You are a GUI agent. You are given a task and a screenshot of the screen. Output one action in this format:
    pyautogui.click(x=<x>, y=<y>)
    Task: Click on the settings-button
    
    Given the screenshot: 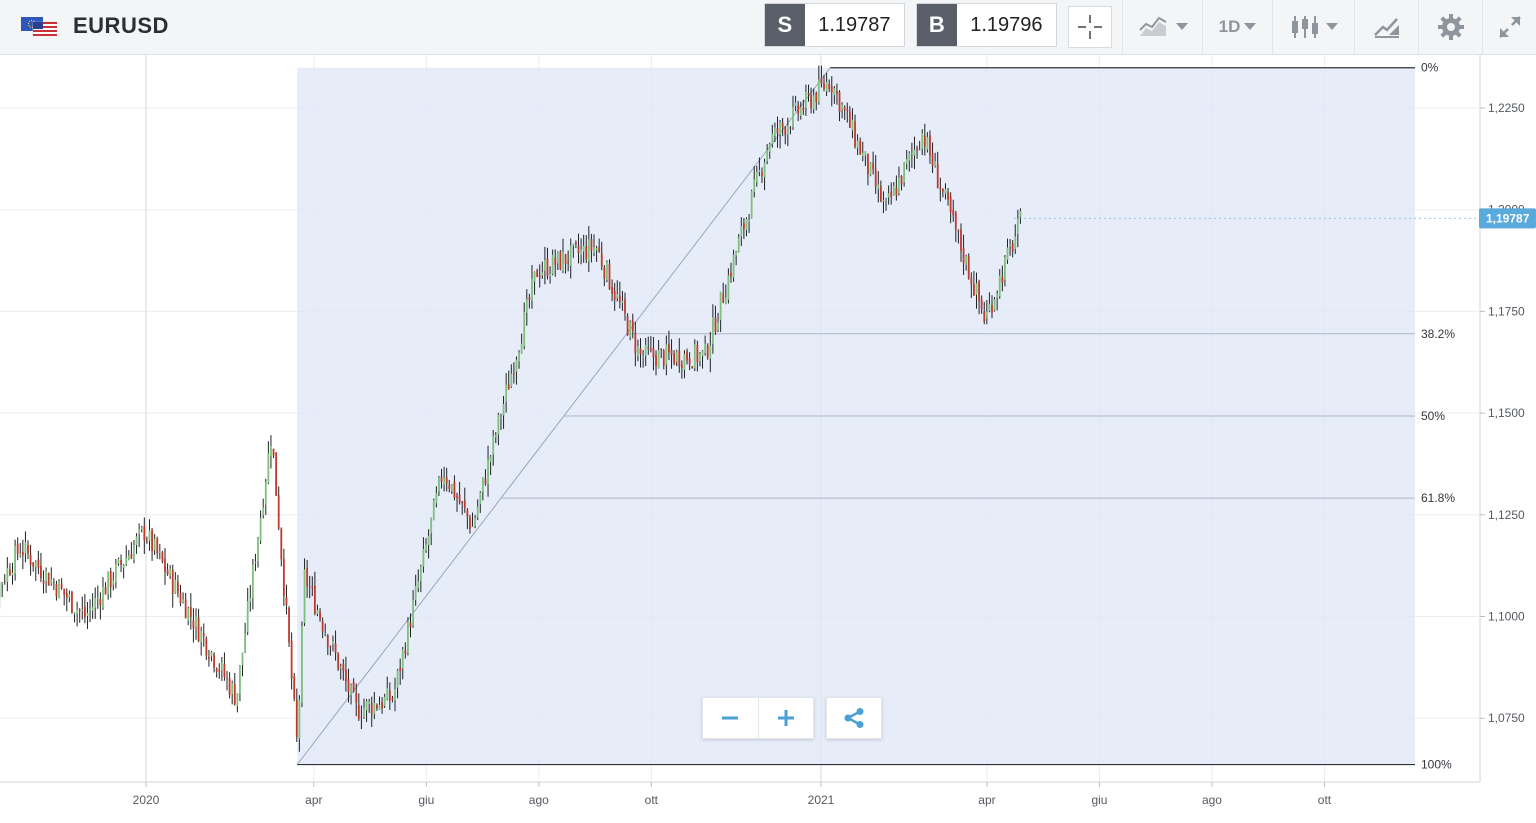 What is the action you would take?
    pyautogui.click(x=1450, y=27)
    